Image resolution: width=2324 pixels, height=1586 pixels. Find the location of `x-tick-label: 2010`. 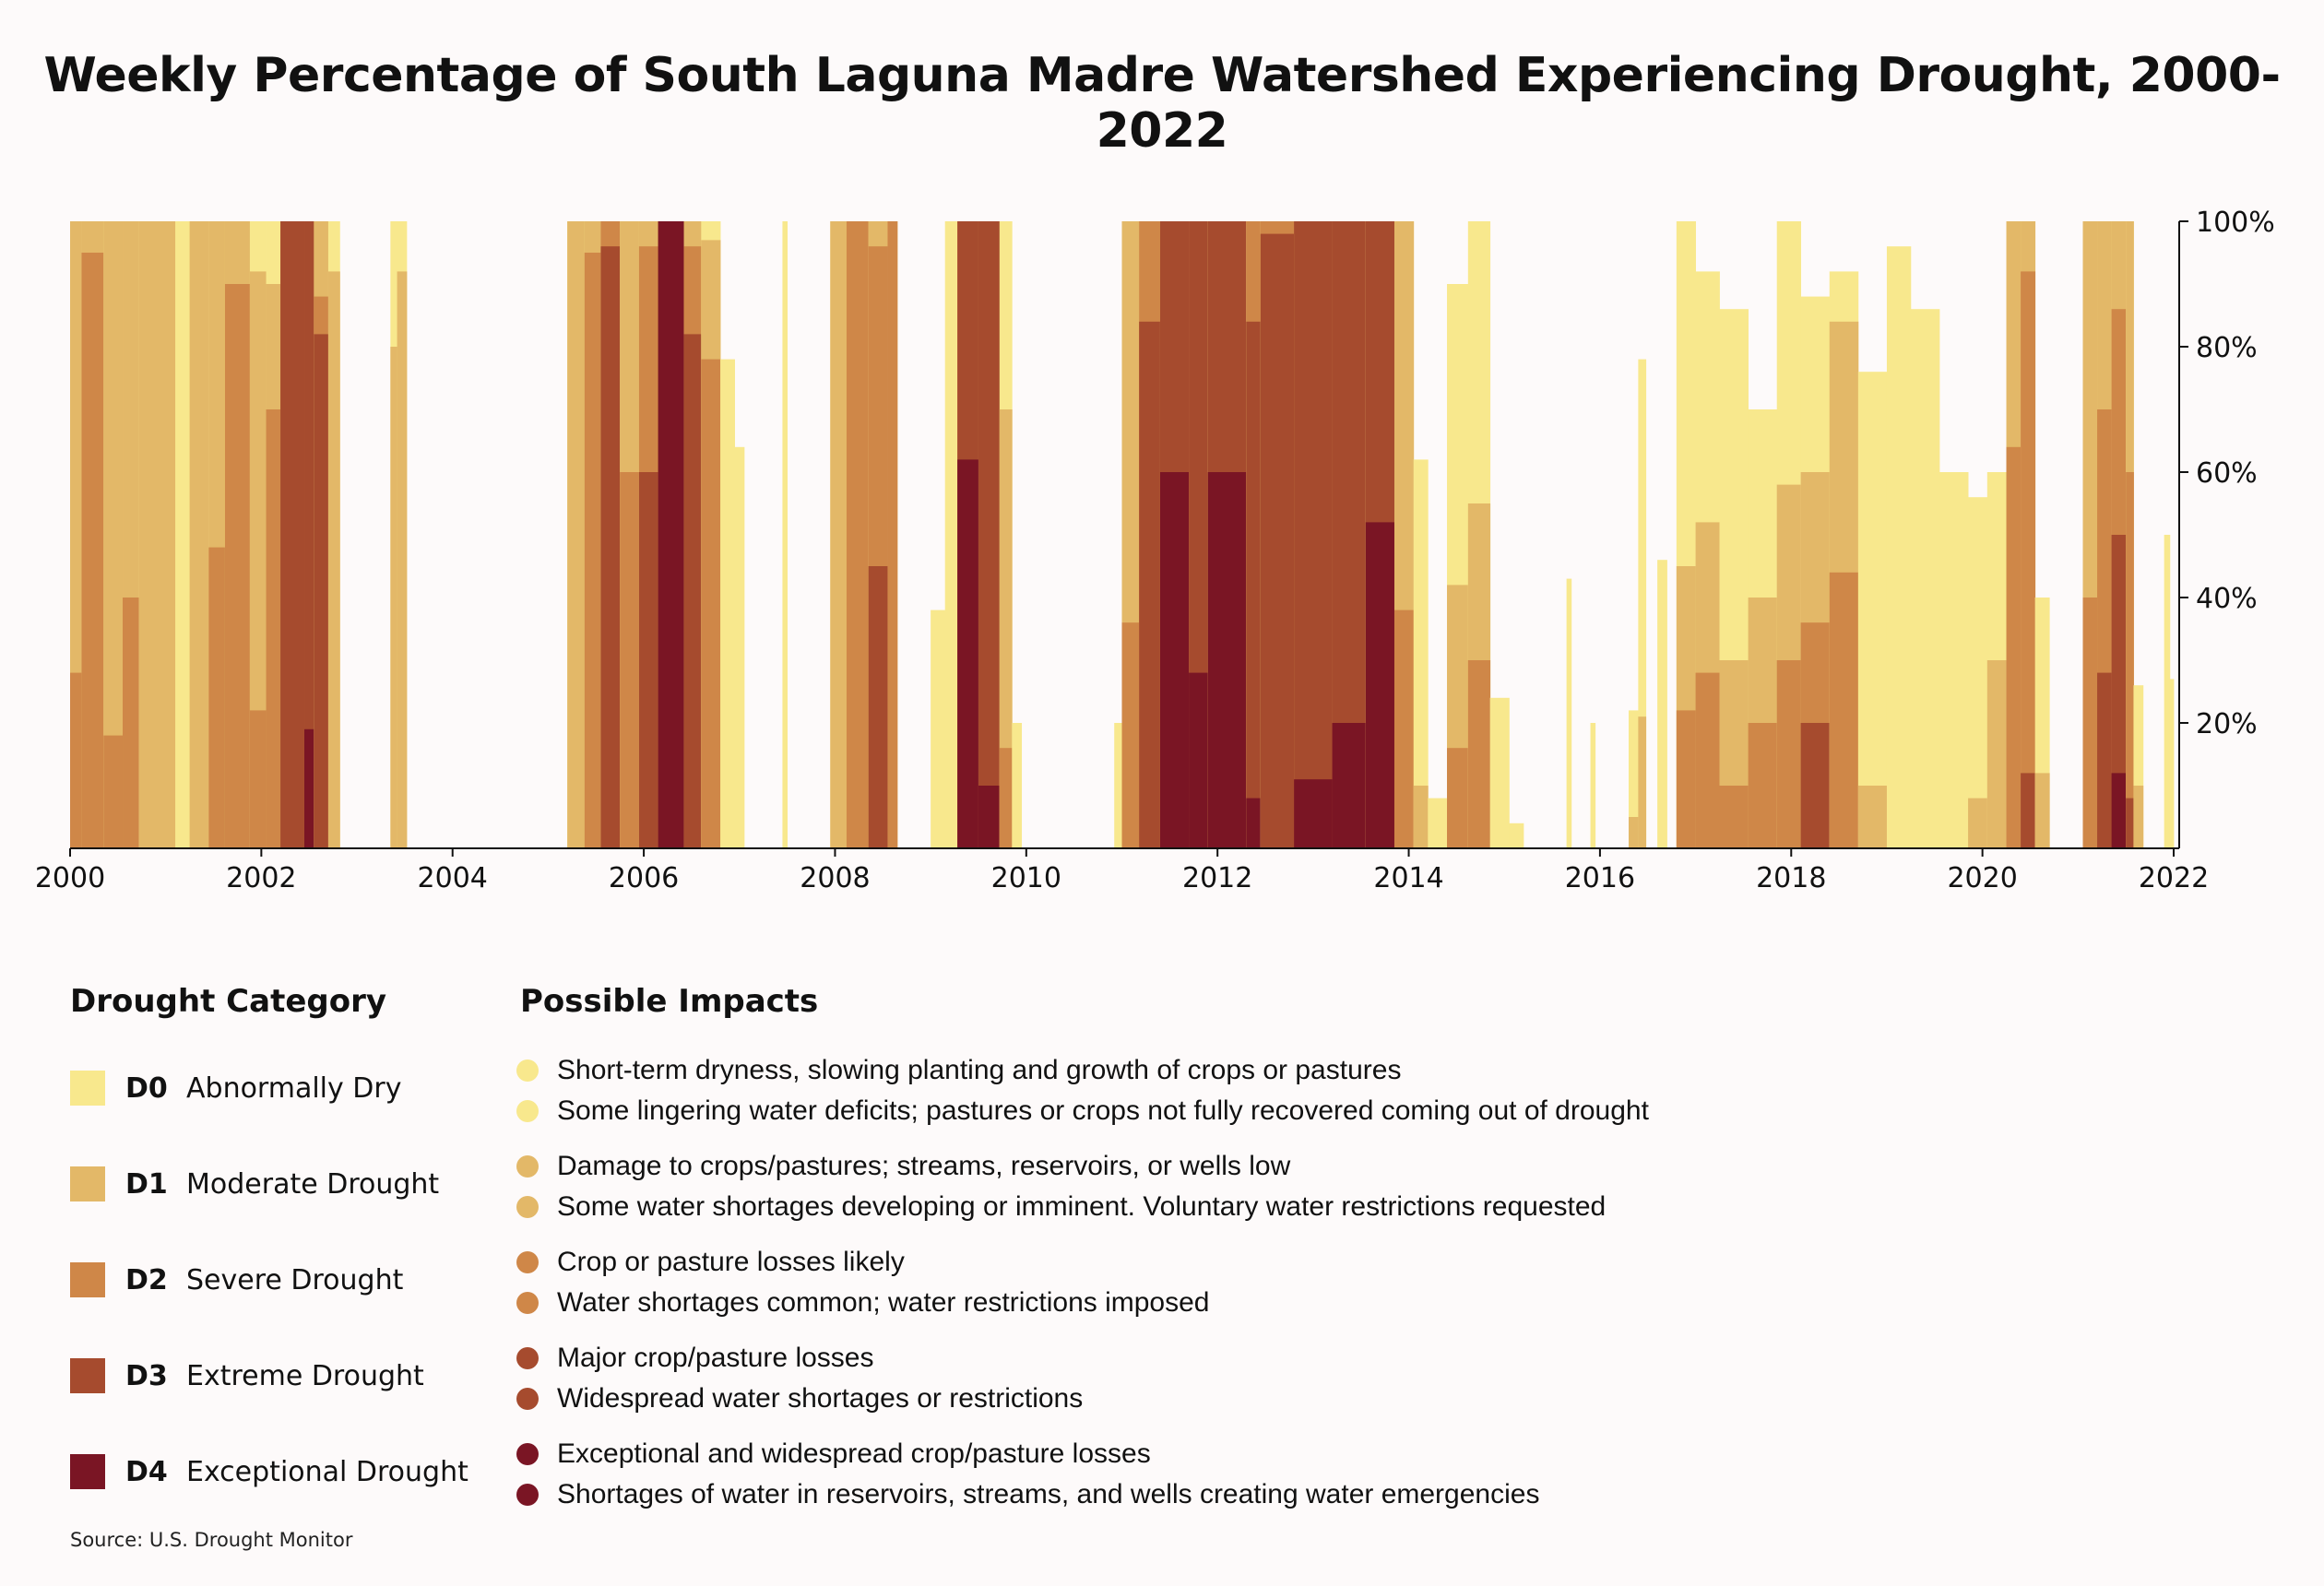

x-tick-label: 2010 is located at coordinates (1026, 878).